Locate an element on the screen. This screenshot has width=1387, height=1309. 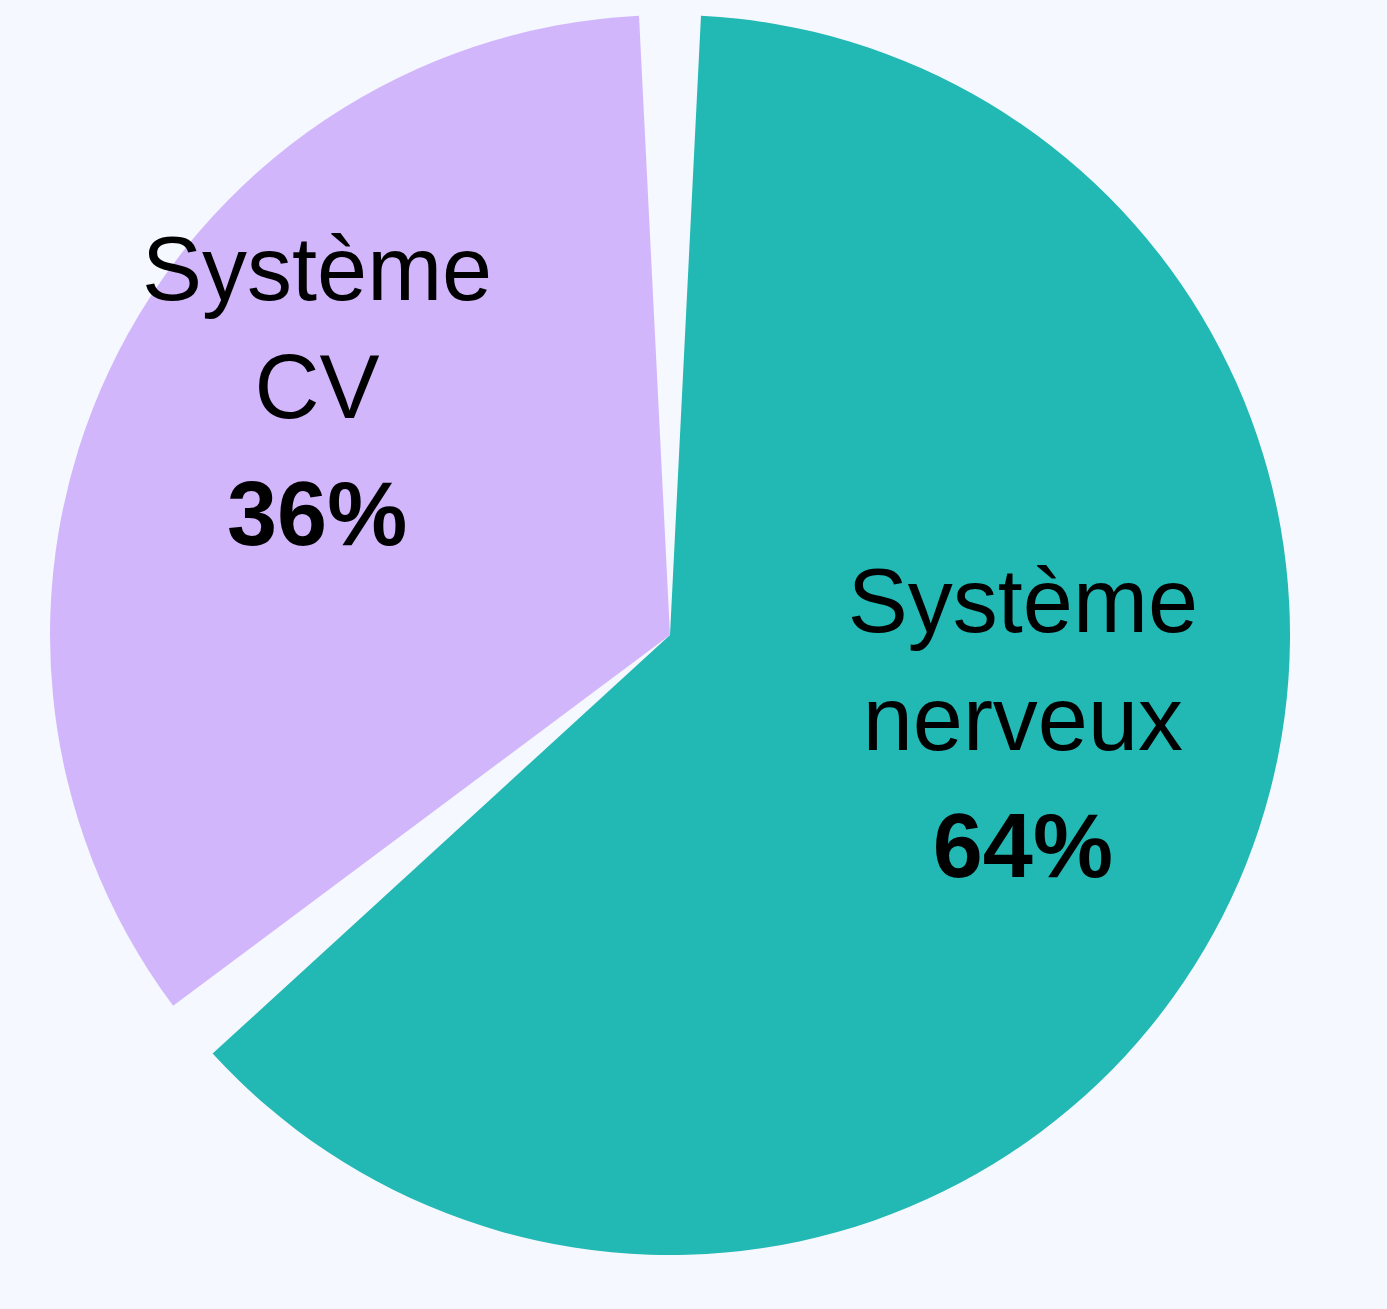
slice-label: Système CV is located at coordinates (317, 327).